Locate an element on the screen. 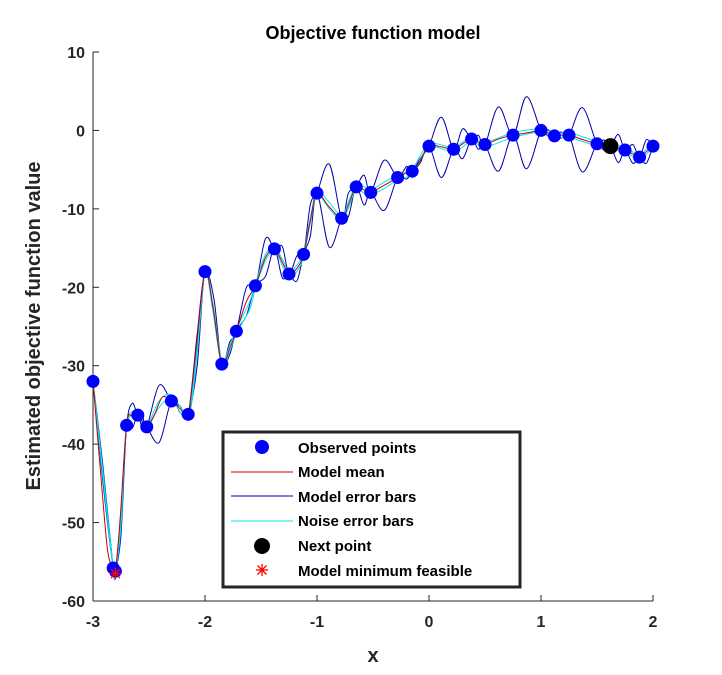 The image size is (722, 675). legend-marker-next-point is located at coordinates (262, 546).